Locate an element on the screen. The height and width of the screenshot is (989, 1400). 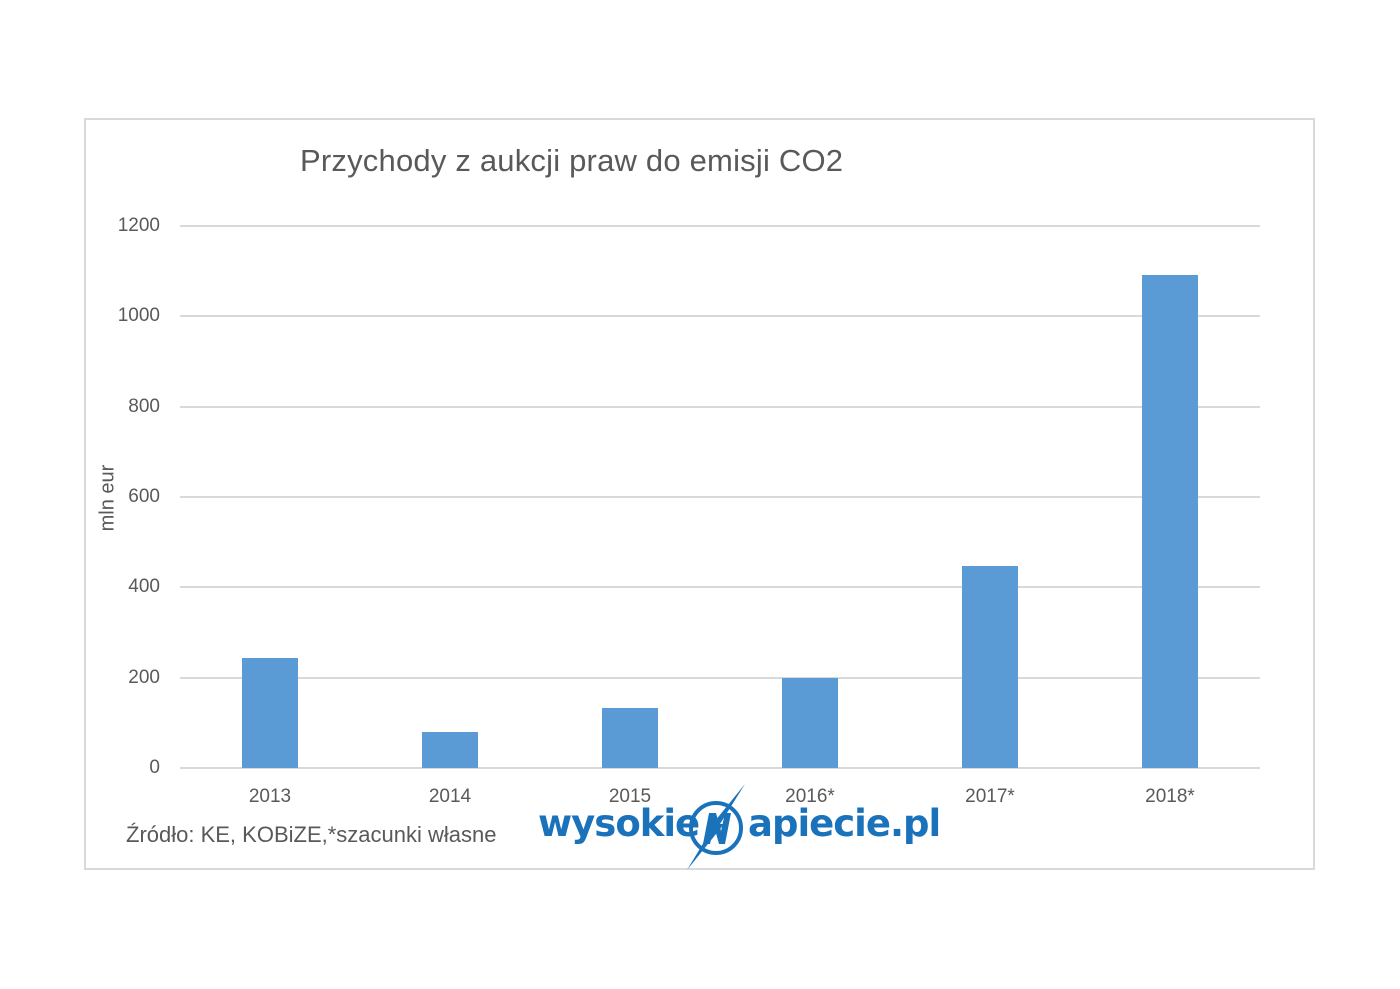
x-tick-label: 2016* is located at coordinates (810, 796).